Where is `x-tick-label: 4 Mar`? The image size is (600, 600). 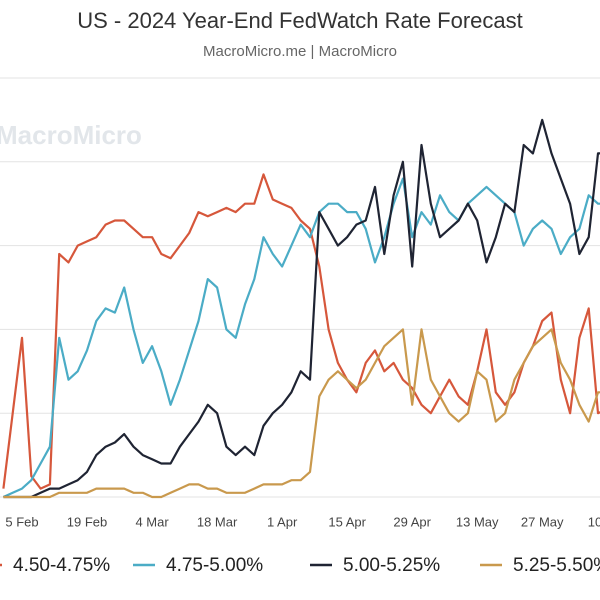
x-tick-label: 4 Mar is located at coordinates (152, 521).